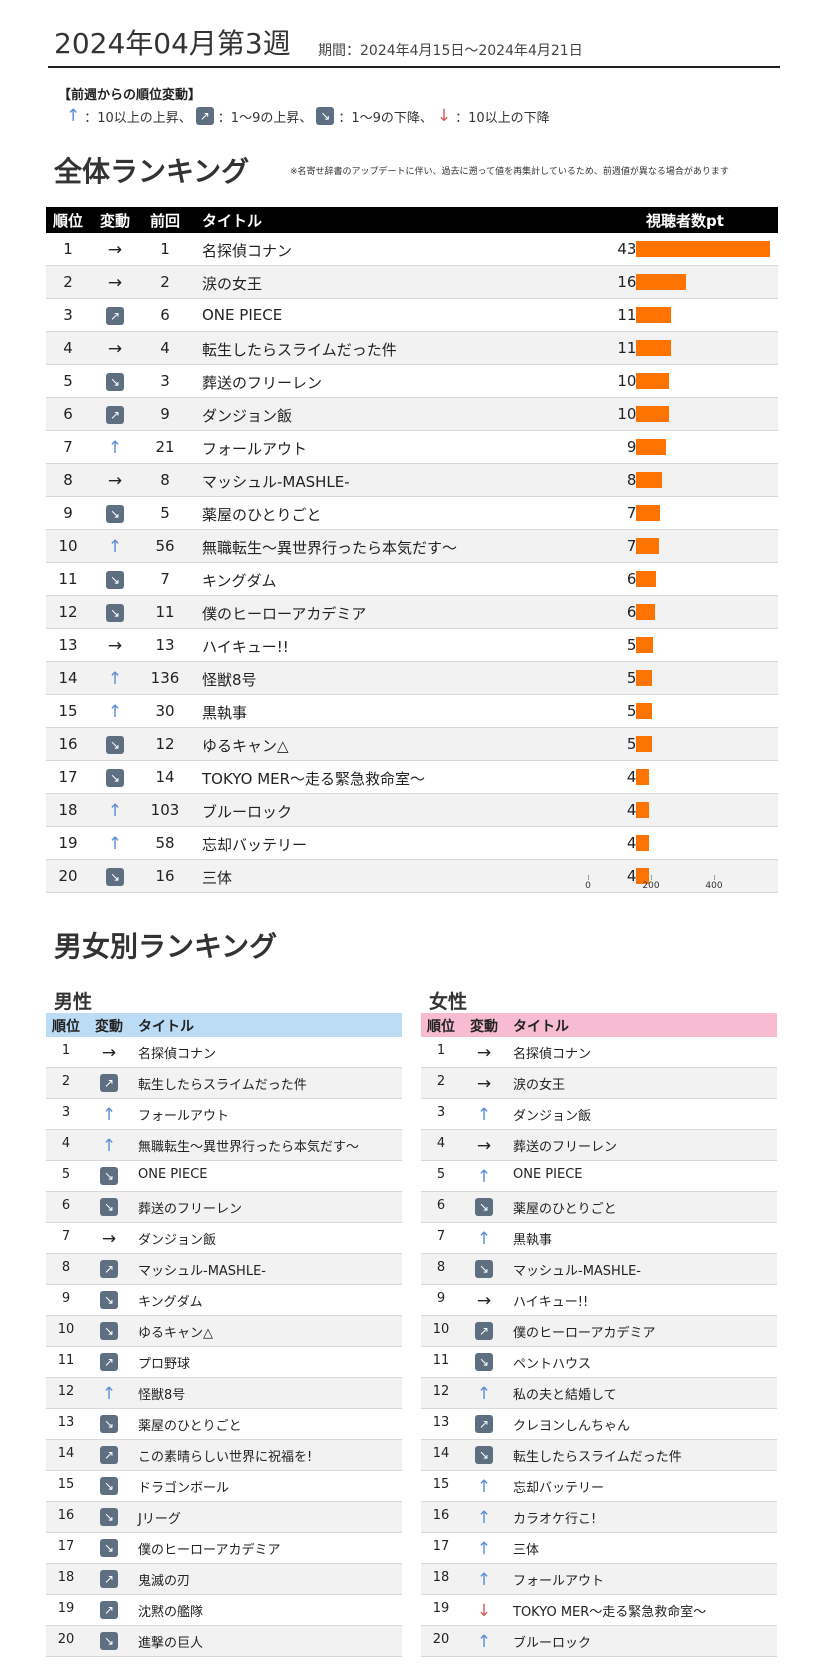 This screenshot has width=828, height=1666. Describe the element at coordinates (414, 43) in the screenshot. I see `page-header: 2024年04月第3週 期間：2024年4月15日〜2024年4月21日` at that location.